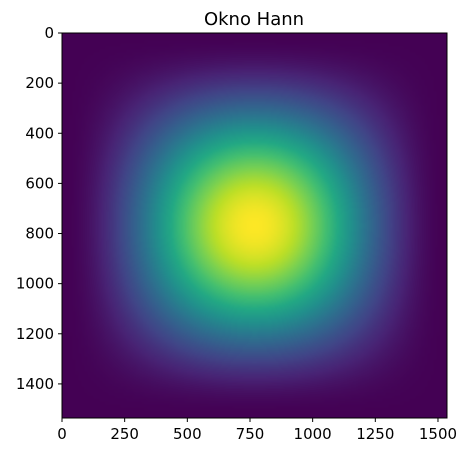 The image size is (469, 456). Describe the element at coordinates (124, 434) in the screenshot. I see `x-tick-label: 250` at that location.